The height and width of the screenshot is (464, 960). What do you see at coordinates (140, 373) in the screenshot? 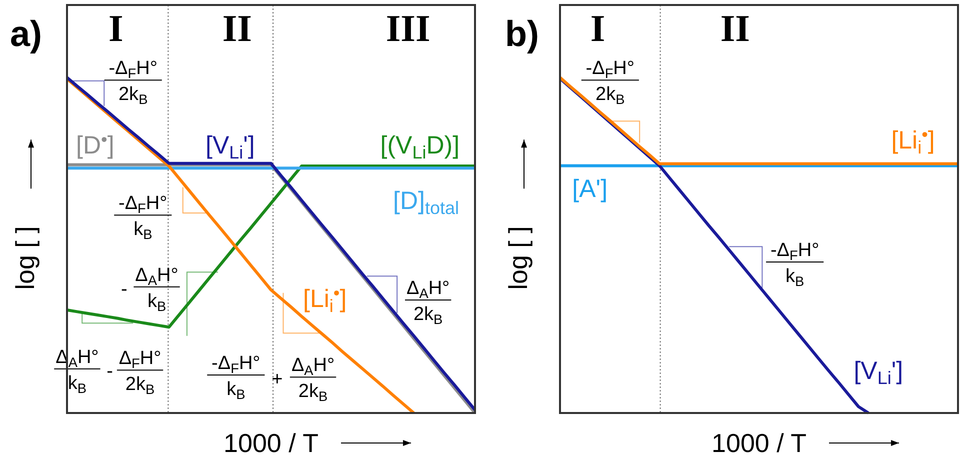
I see `annotation: Δ$_{F}$H° 2k$_{B}$` at bounding box center [140, 373].